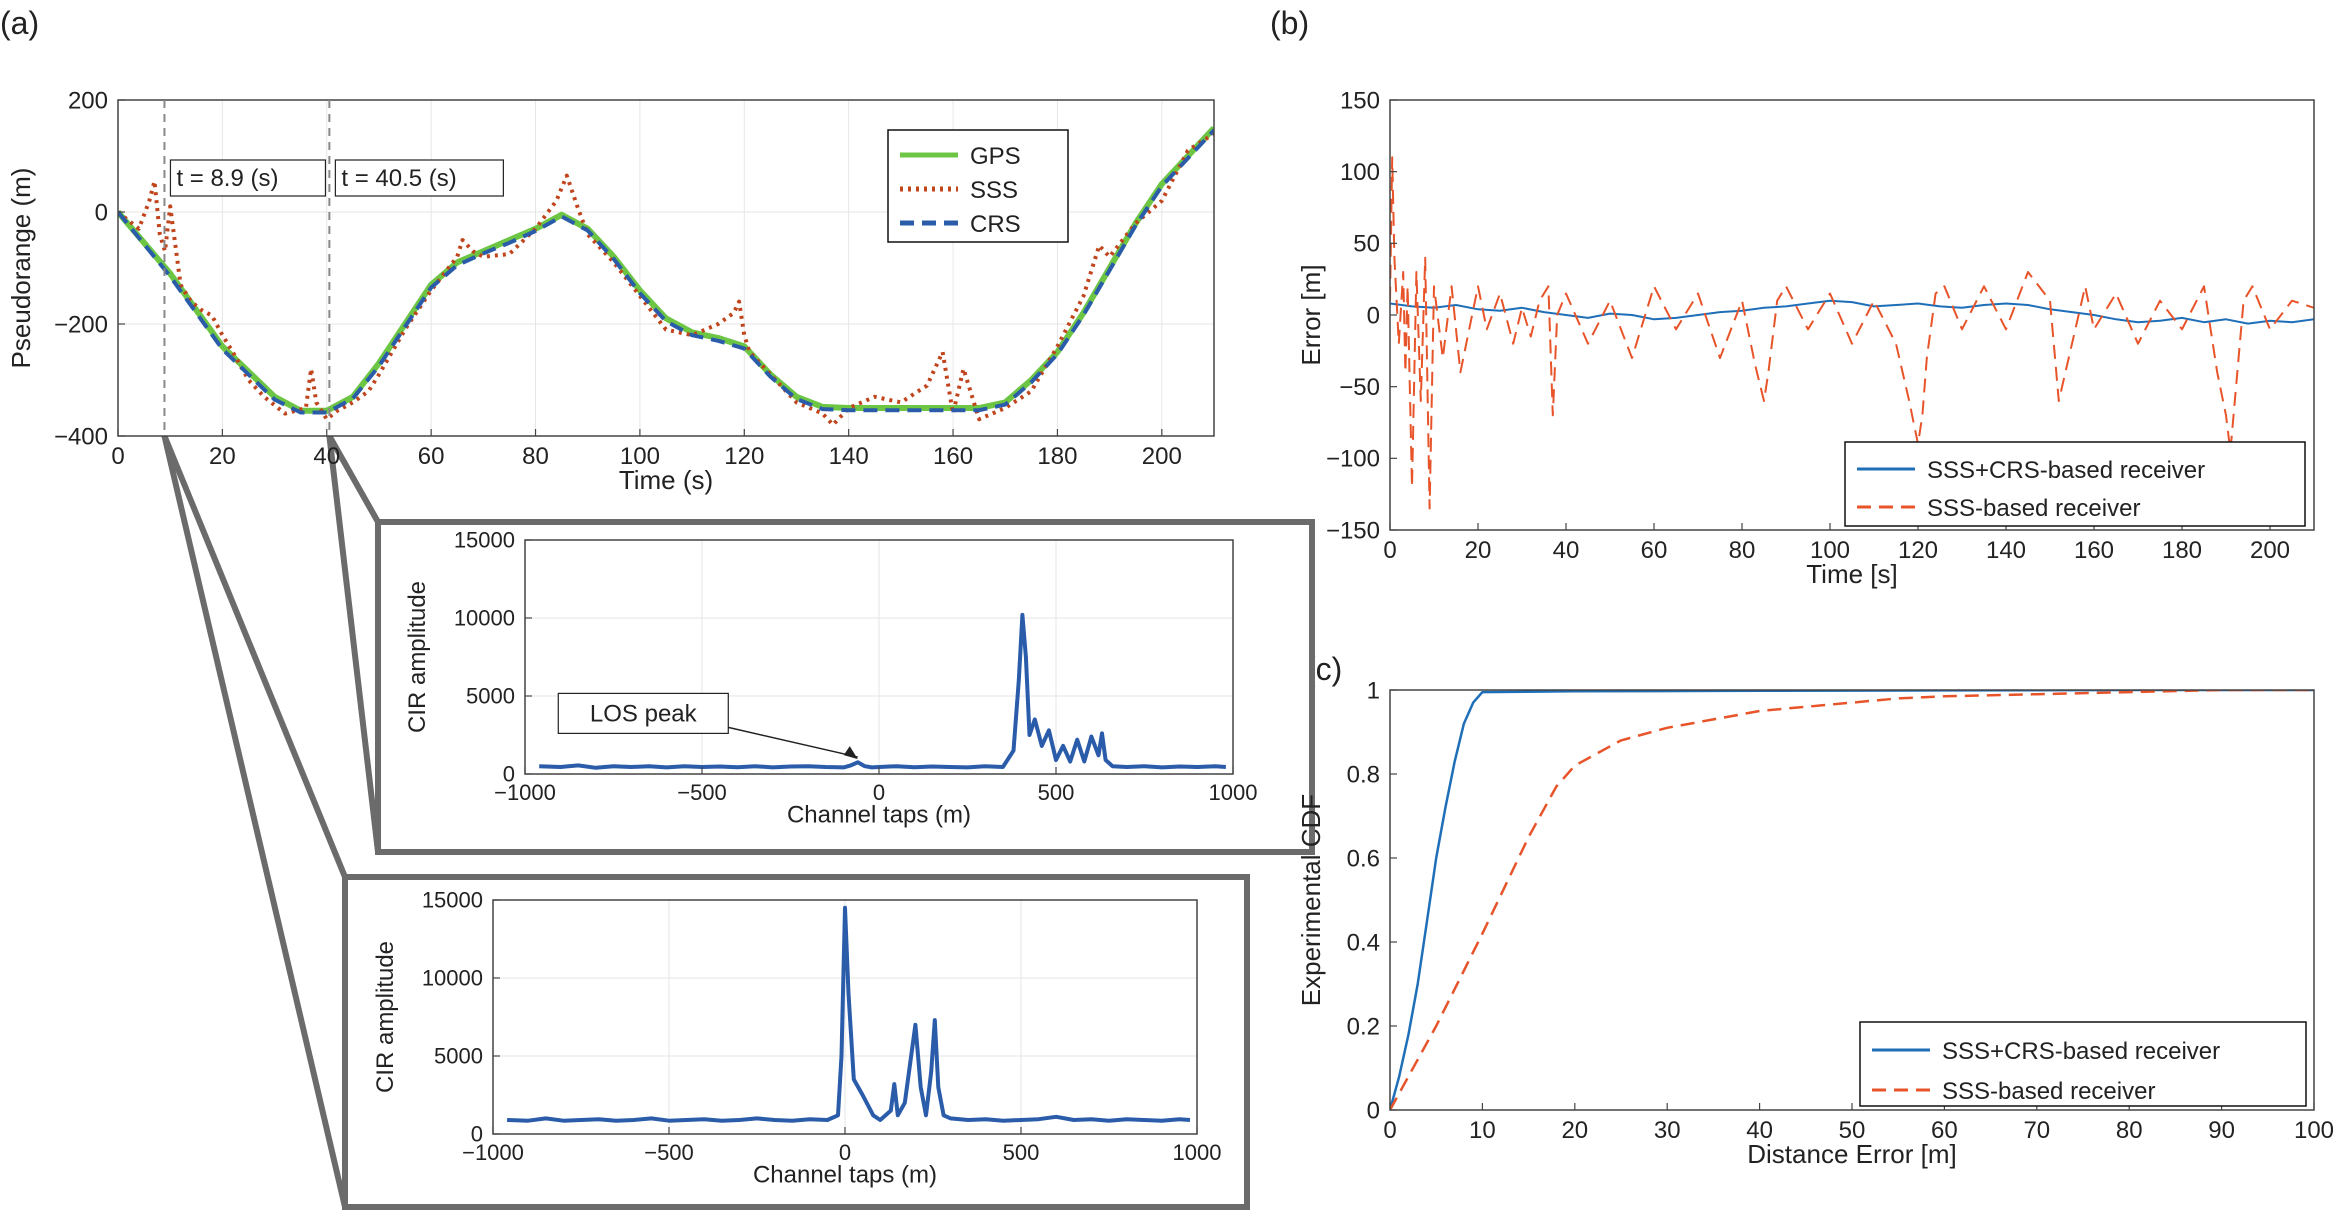 This screenshot has width=2346, height=1217. What do you see at coordinates (1311, 900) in the screenshot?
I see `y-axis-label: Experimental CDF` at bounding box center [1311, 900].